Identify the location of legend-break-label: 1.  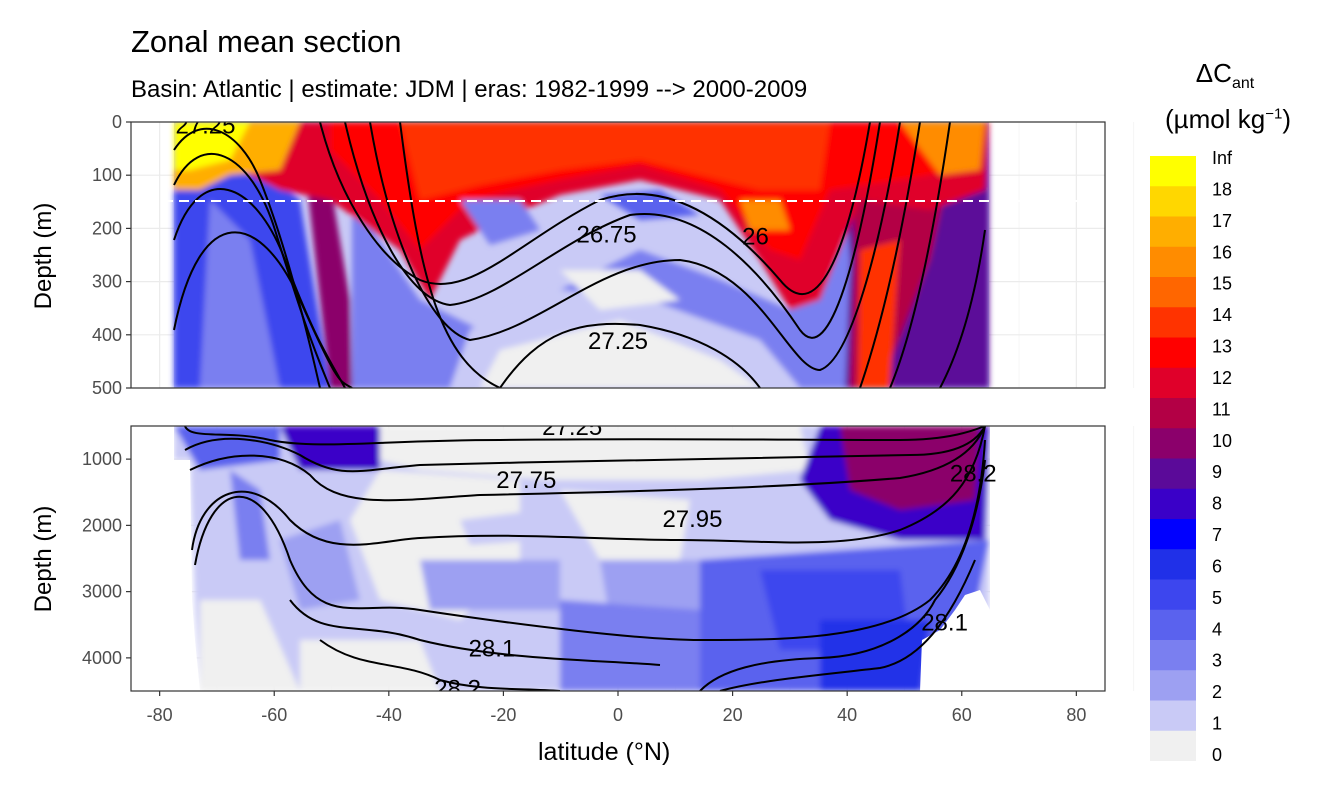
(1217, 724).